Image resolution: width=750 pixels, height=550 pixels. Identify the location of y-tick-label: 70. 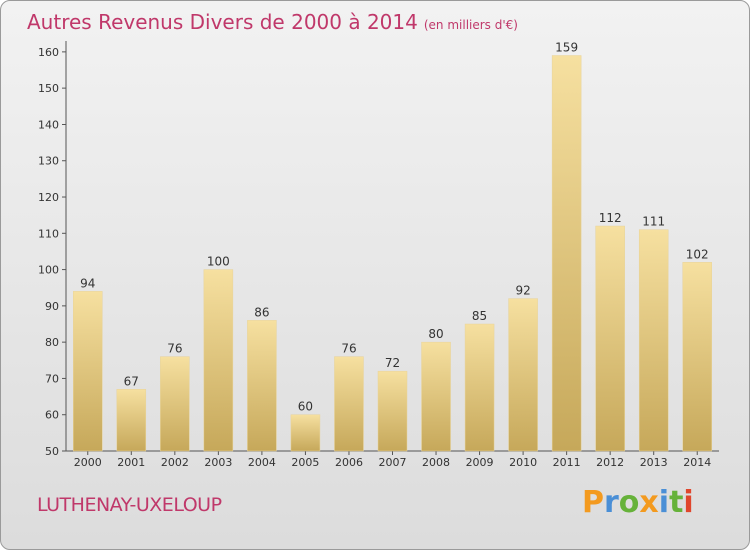
(52, 378).